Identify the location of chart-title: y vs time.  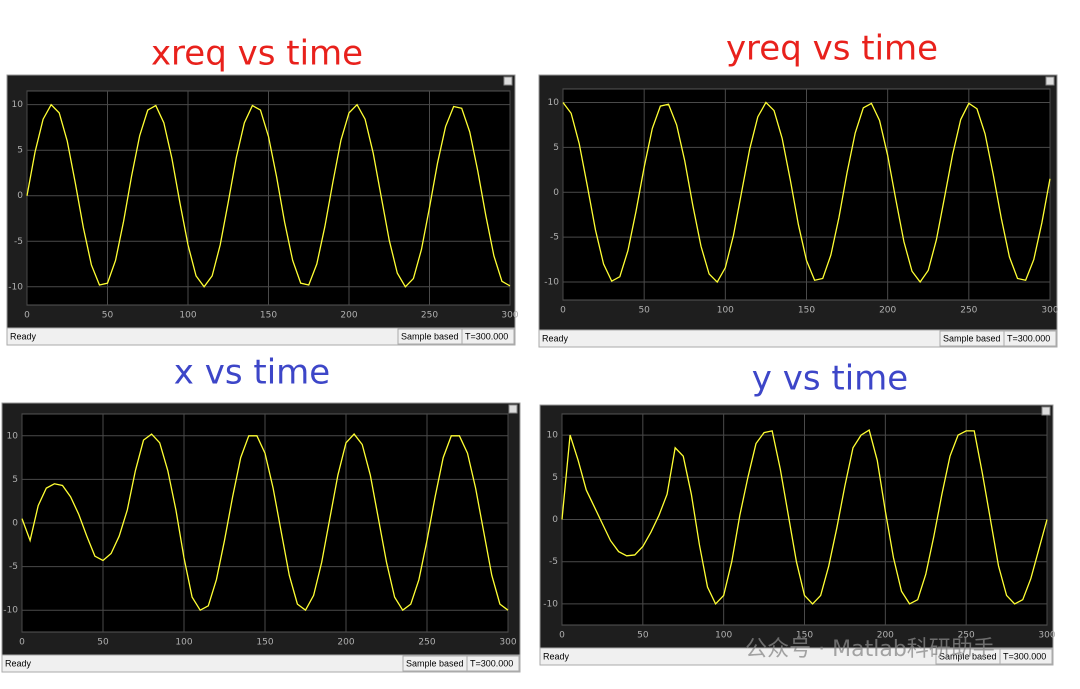
(830, 379).